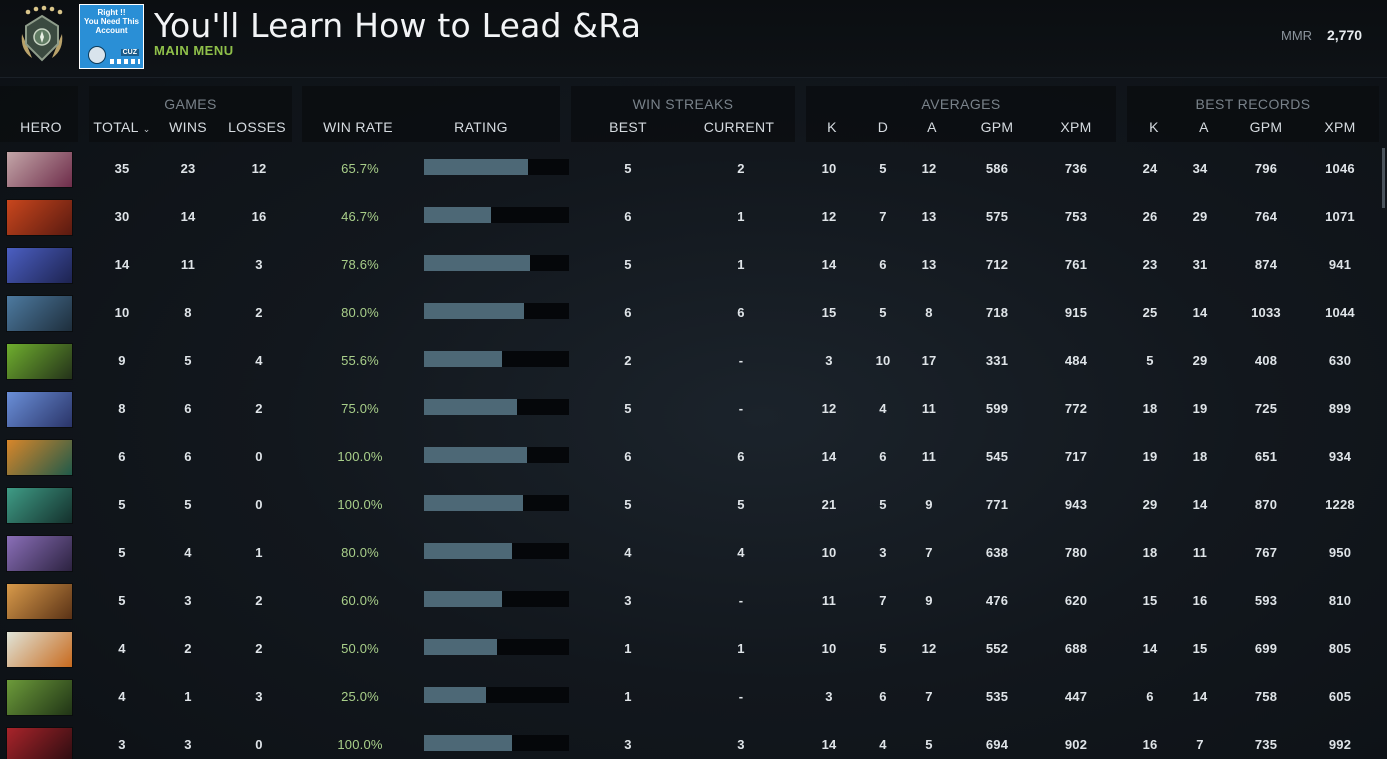 The height and width of the screenshot is (759, 1387). I want to click on rate-header-block, so click(431, 114).